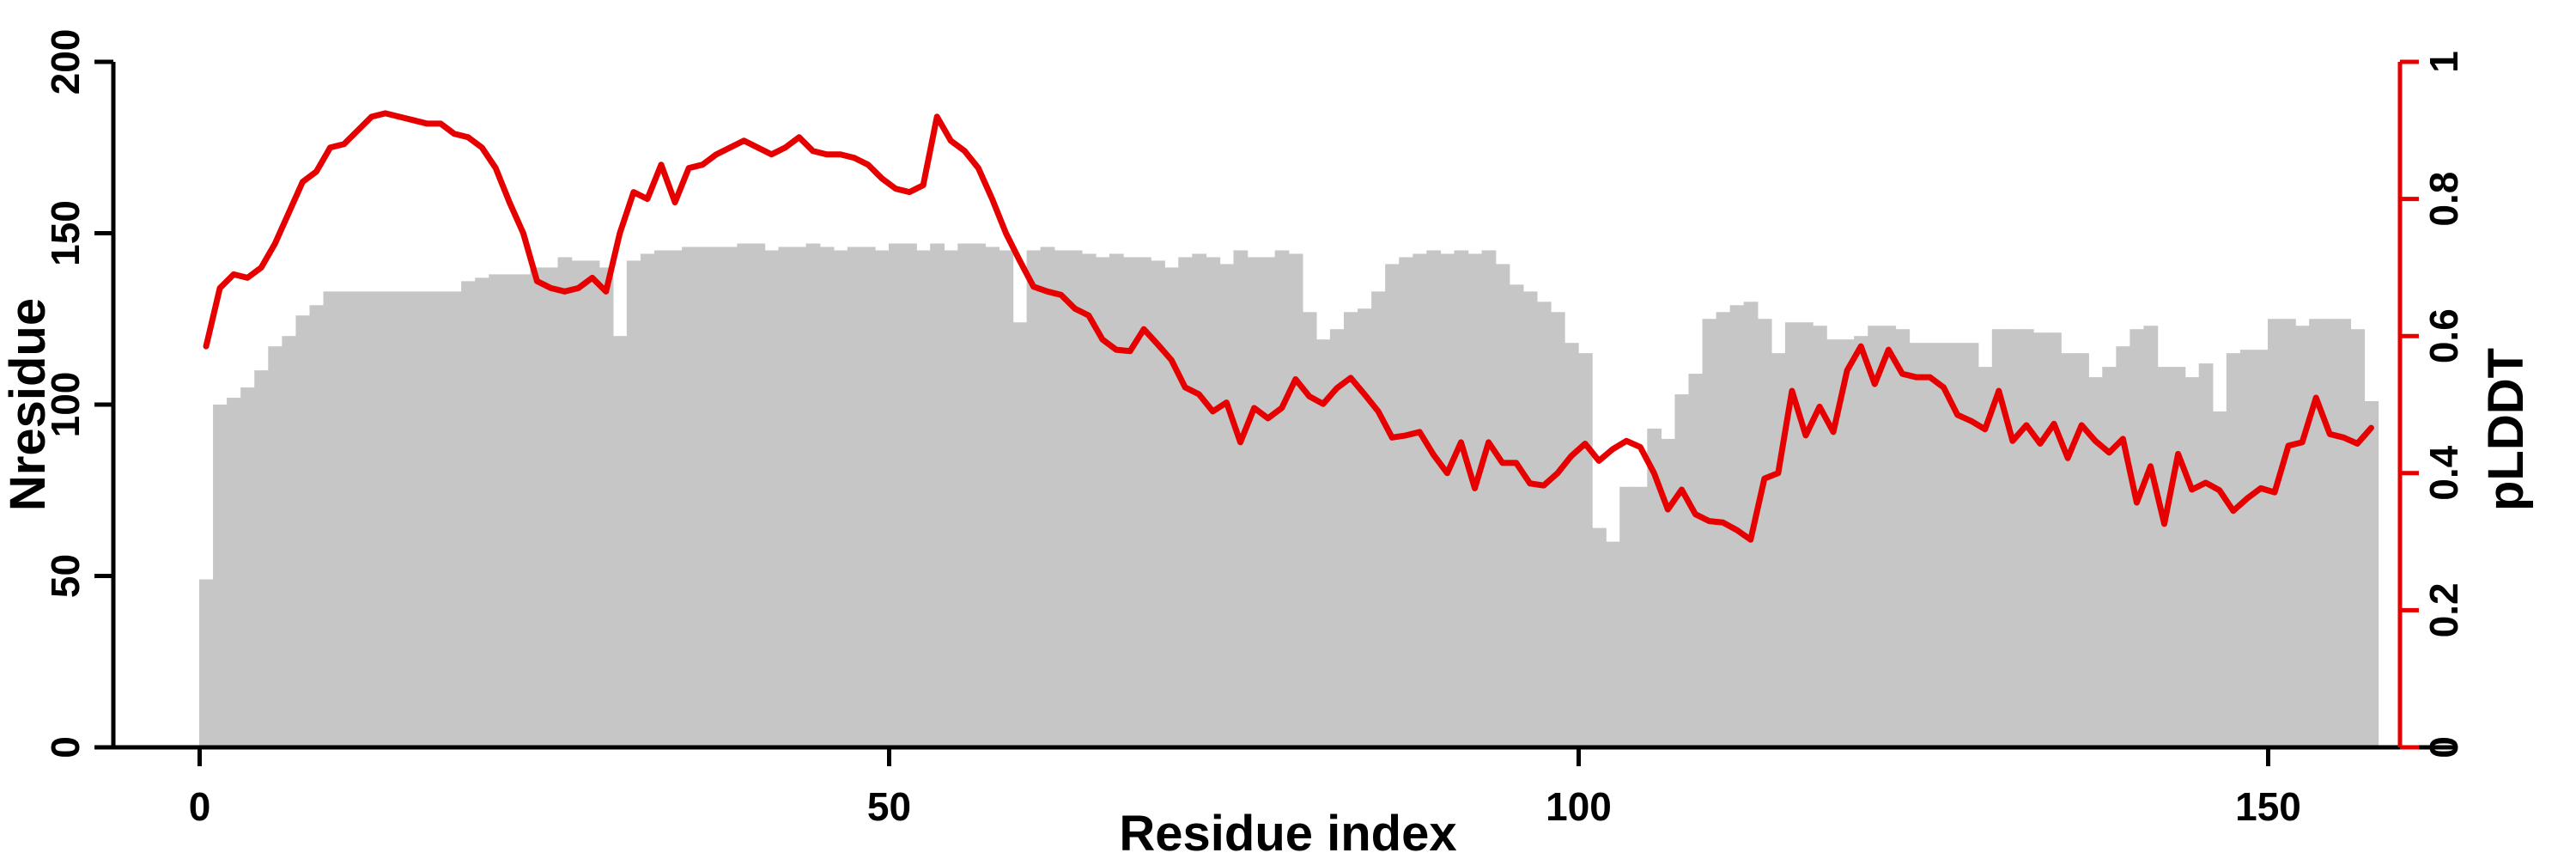 The height and width of the screenshot is (859, 2576). What do you see at coordinates (1287, 832) in the screenshot?
I see `x-axis-title: Residue index` at bounding box center [1287, 832].